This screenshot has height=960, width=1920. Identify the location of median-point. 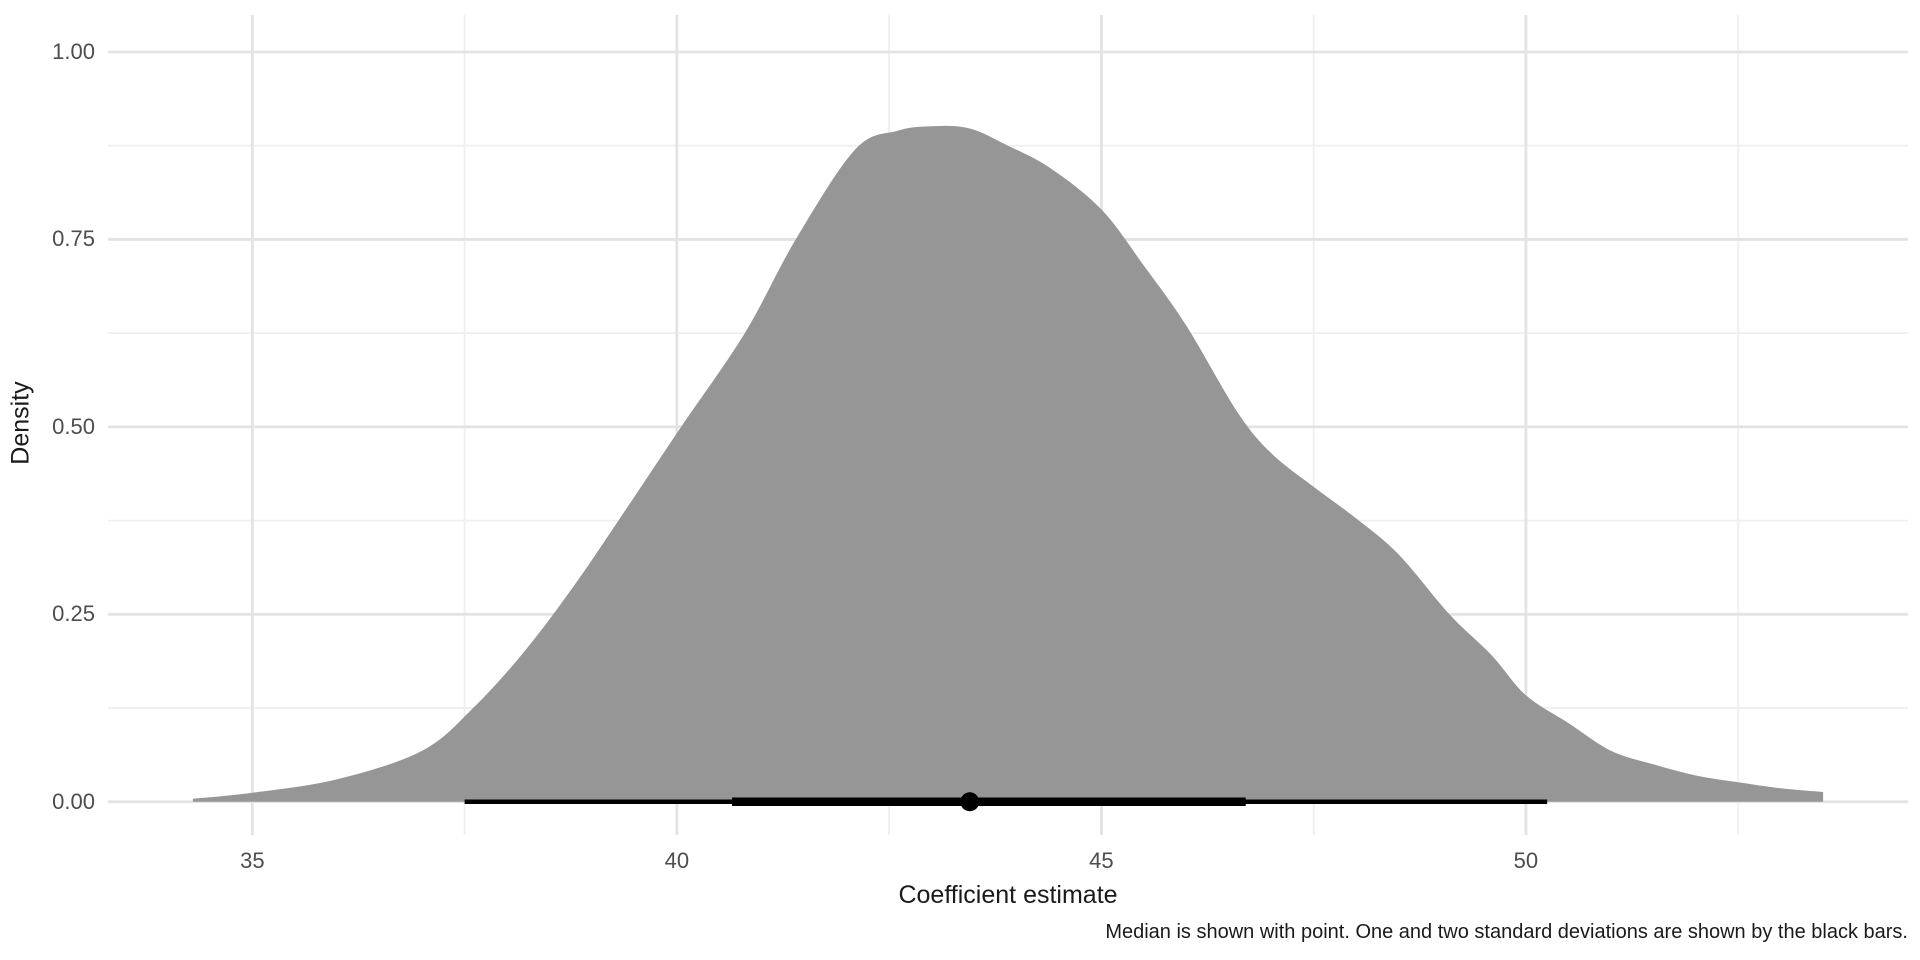
(970, 802).